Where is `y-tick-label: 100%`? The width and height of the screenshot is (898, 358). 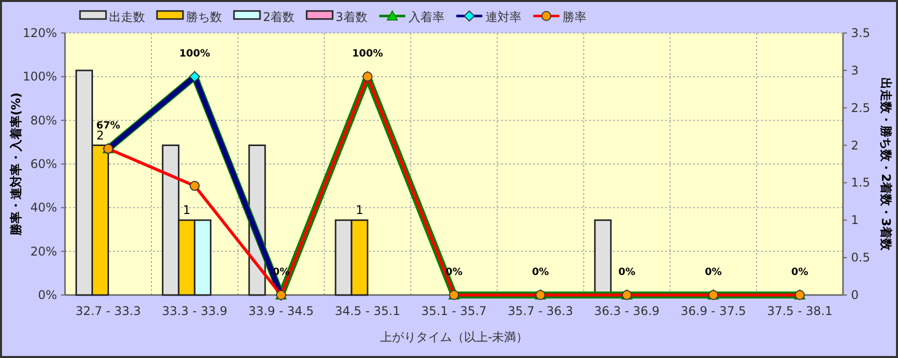 y-tick-label: 100% is located at coordinates (39, 77).